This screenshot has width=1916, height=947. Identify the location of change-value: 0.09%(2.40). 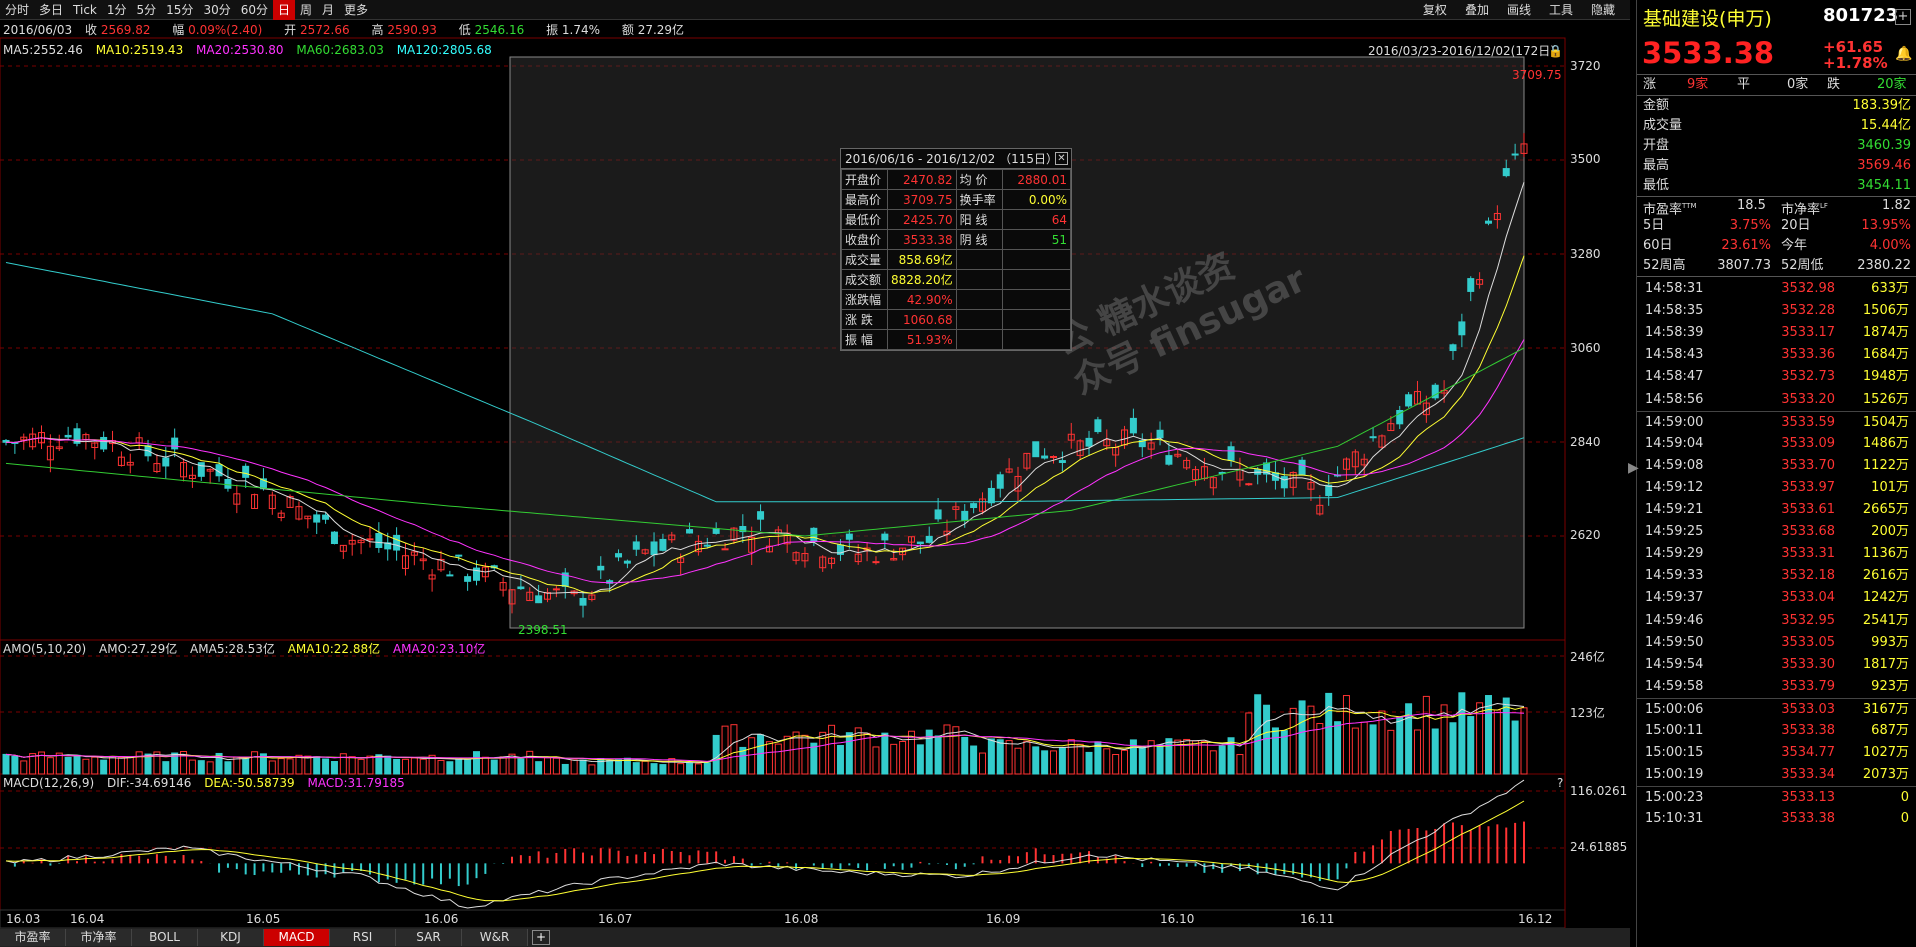
(225, 30).